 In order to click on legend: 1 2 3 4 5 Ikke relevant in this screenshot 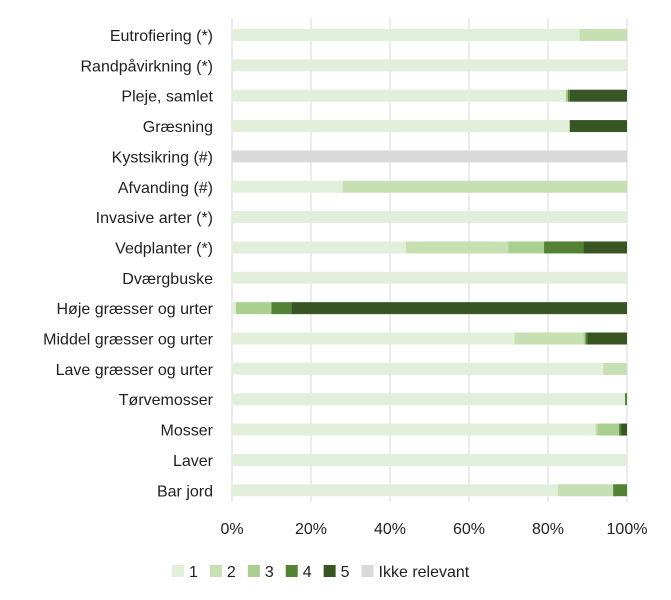, I will do `click(321, 572)`.